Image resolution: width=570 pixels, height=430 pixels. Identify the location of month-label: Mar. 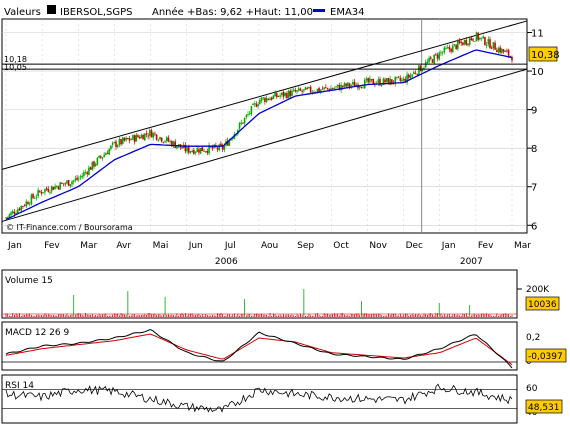
(522, 246).